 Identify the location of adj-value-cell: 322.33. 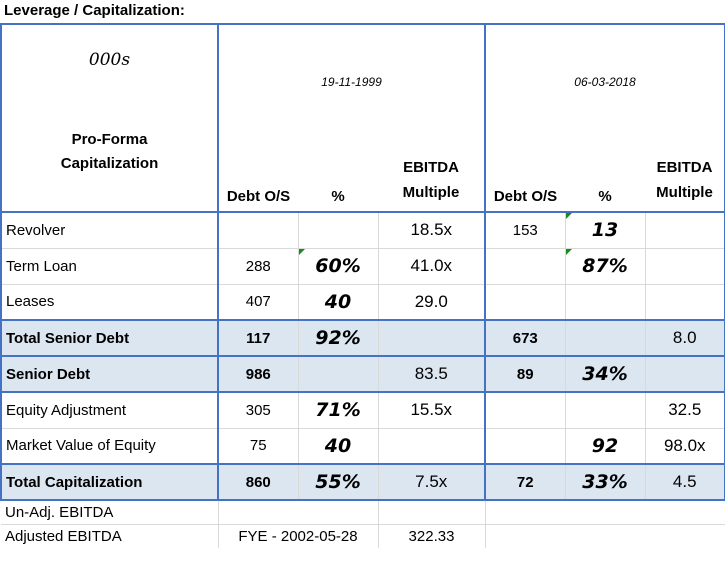
(432, 535).